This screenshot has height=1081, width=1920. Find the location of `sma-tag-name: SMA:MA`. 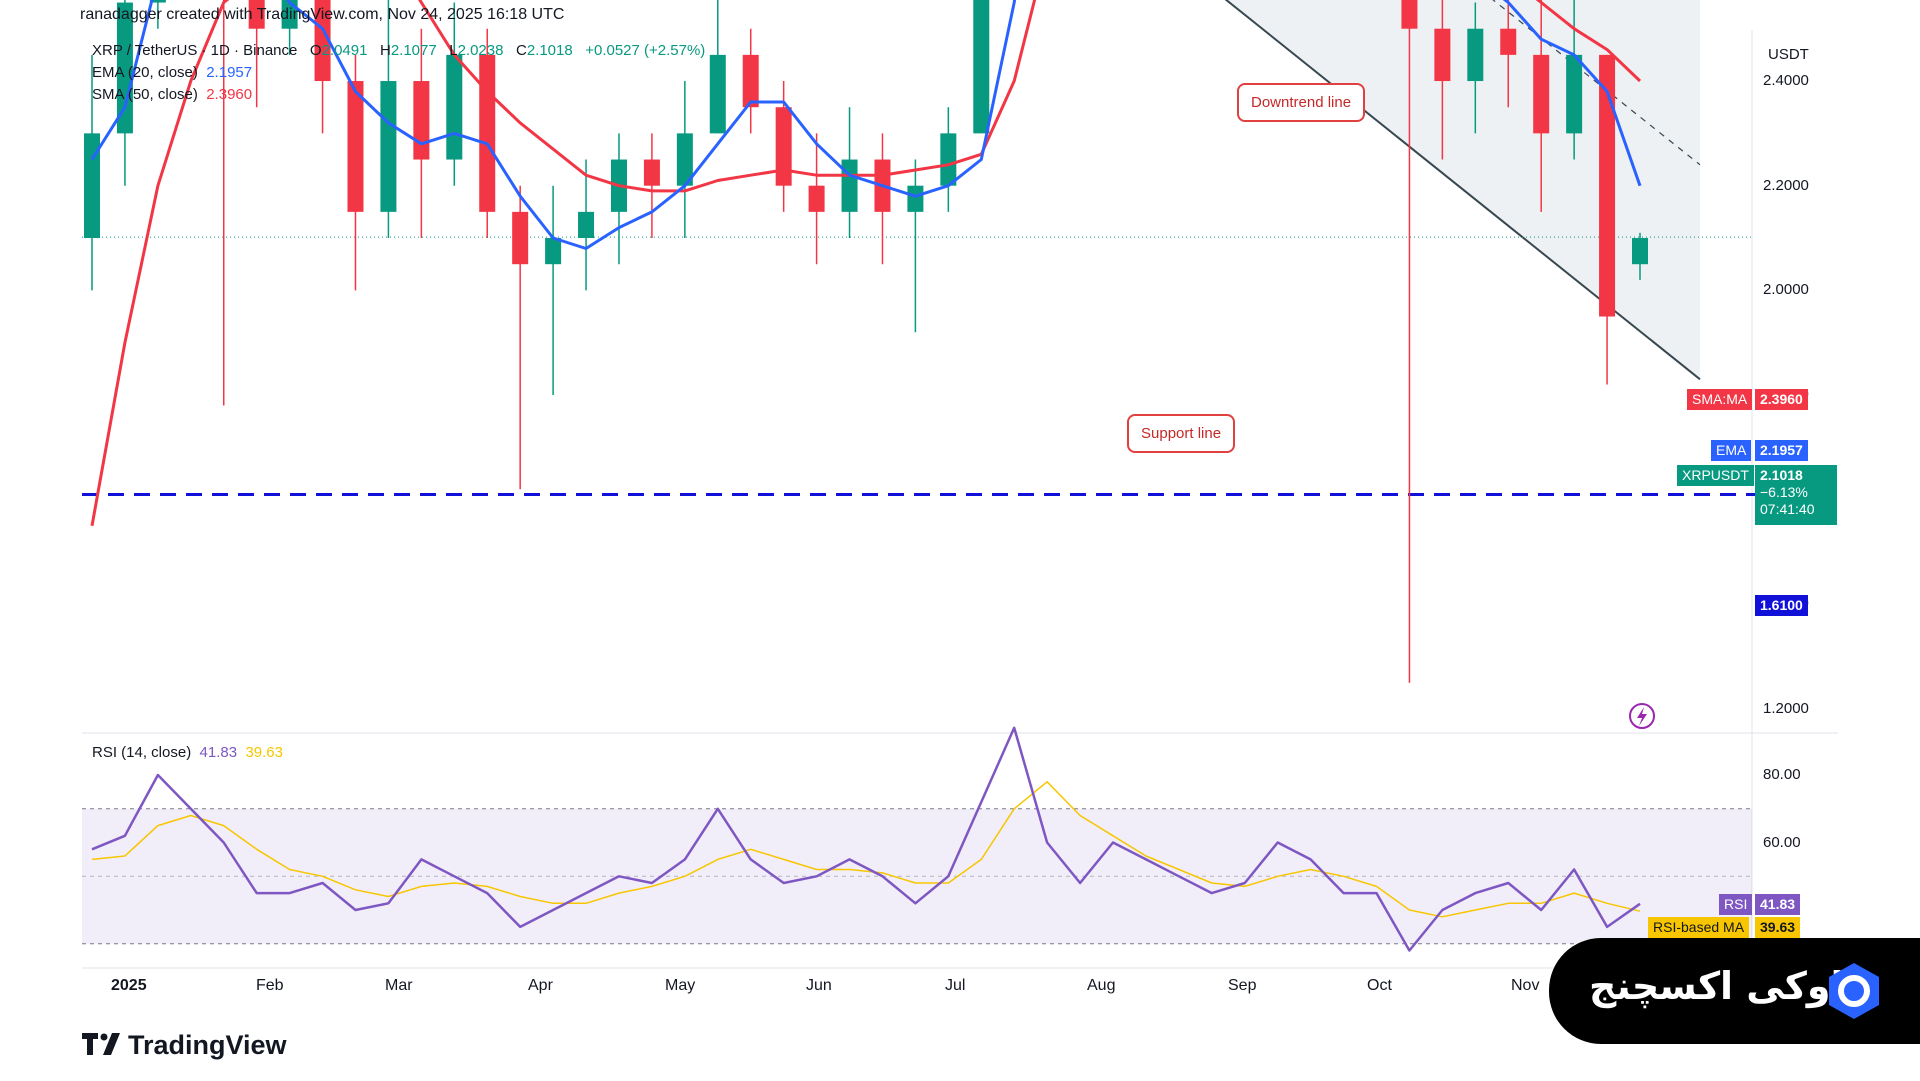

sma-tag-name: SMA:MA is located at coordinates (1720, 399).